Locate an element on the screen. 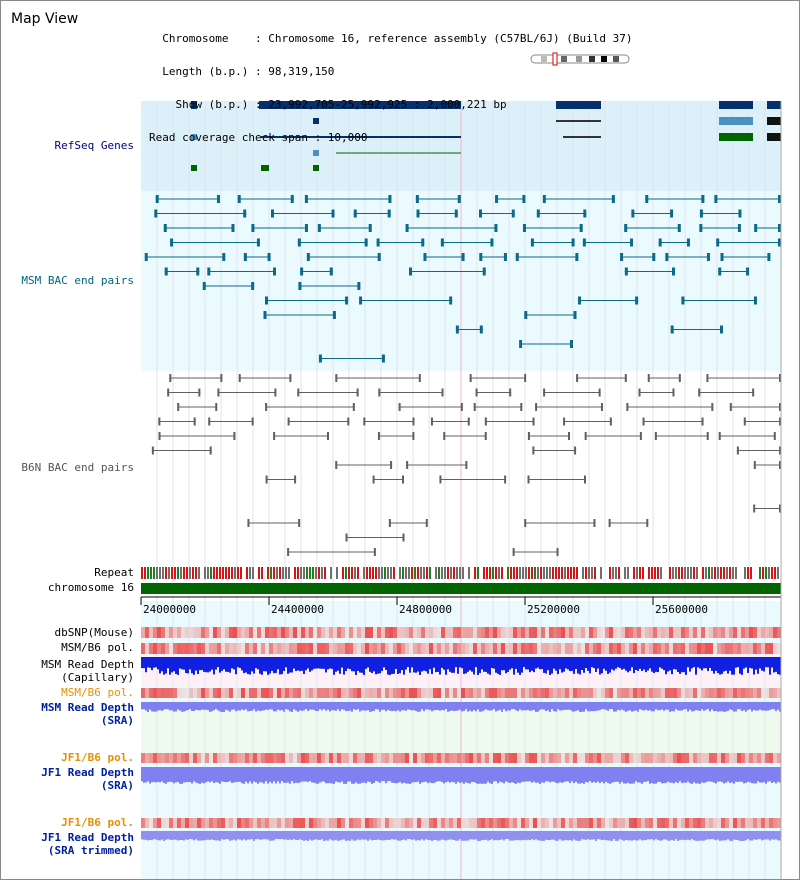 The image size is (800, 880). track-label-msm-pol2: MSM/B6 pol. is located at coordinates (97, 692).